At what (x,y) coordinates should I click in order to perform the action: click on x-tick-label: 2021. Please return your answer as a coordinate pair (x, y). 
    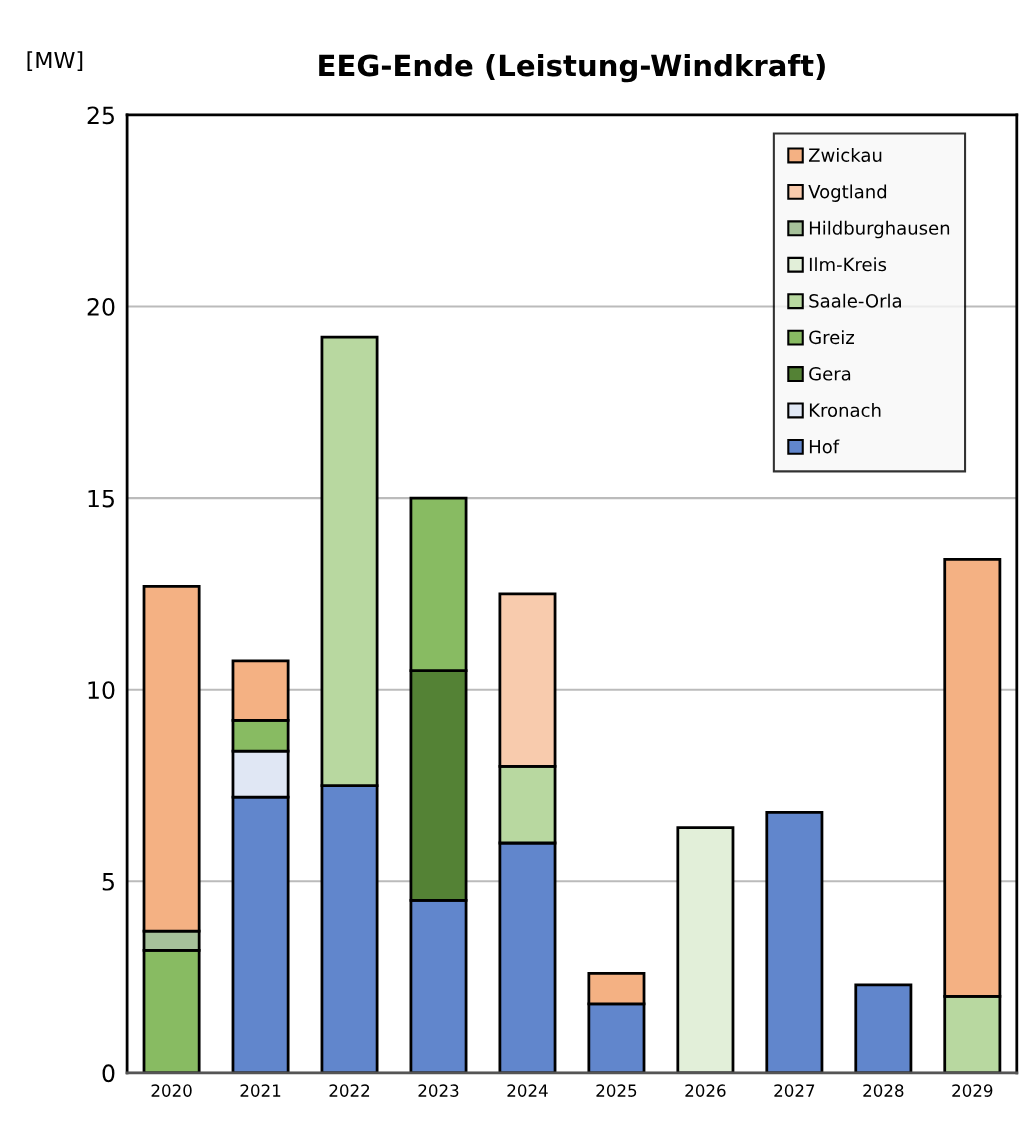
    Looking at the image, I should click on (260, 1090).